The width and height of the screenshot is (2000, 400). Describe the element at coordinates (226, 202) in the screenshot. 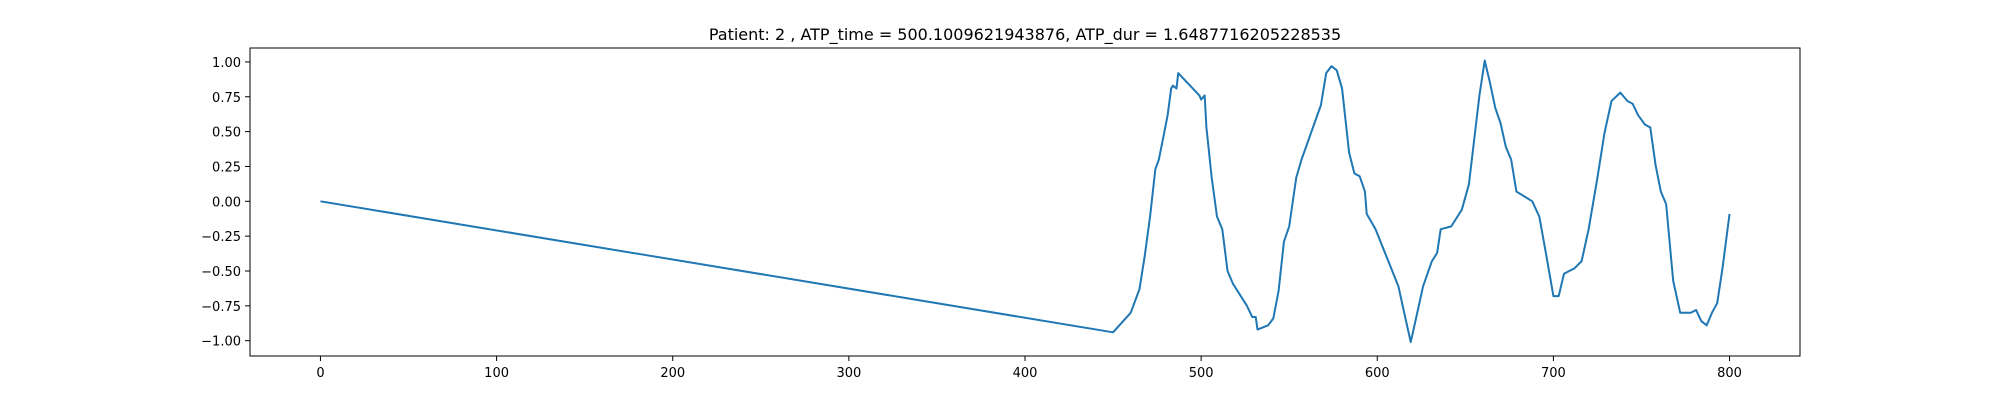

I see `y-tick-label: 0.00` at that location.